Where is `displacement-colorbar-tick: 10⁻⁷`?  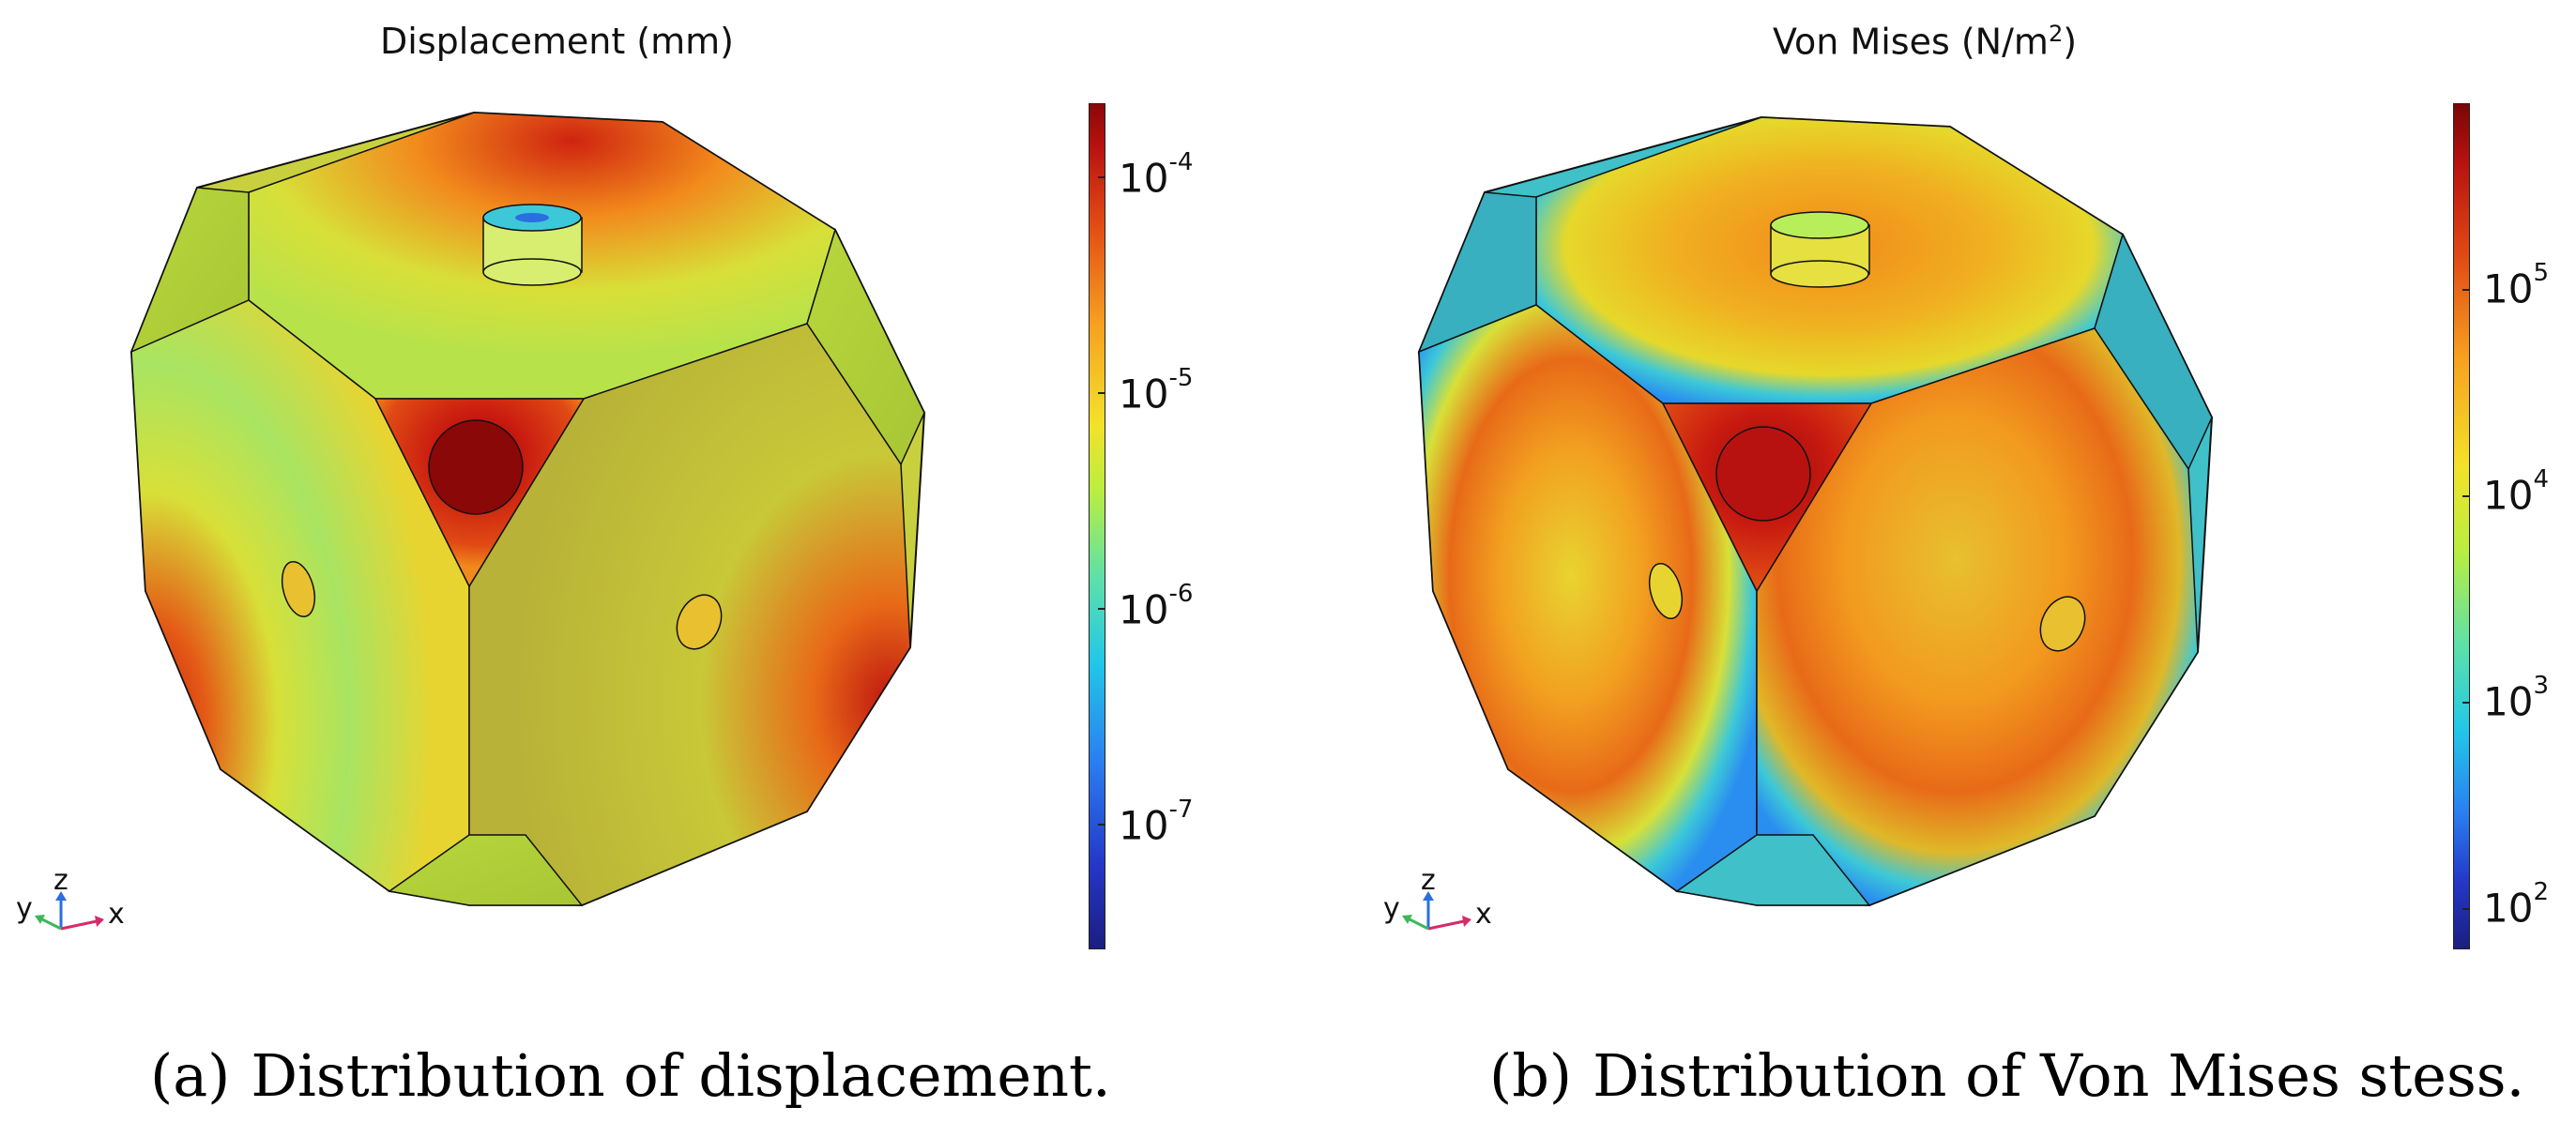 displacement-colorbar-tick: 10⁻⁷ is located at coordinates (1156, 822).